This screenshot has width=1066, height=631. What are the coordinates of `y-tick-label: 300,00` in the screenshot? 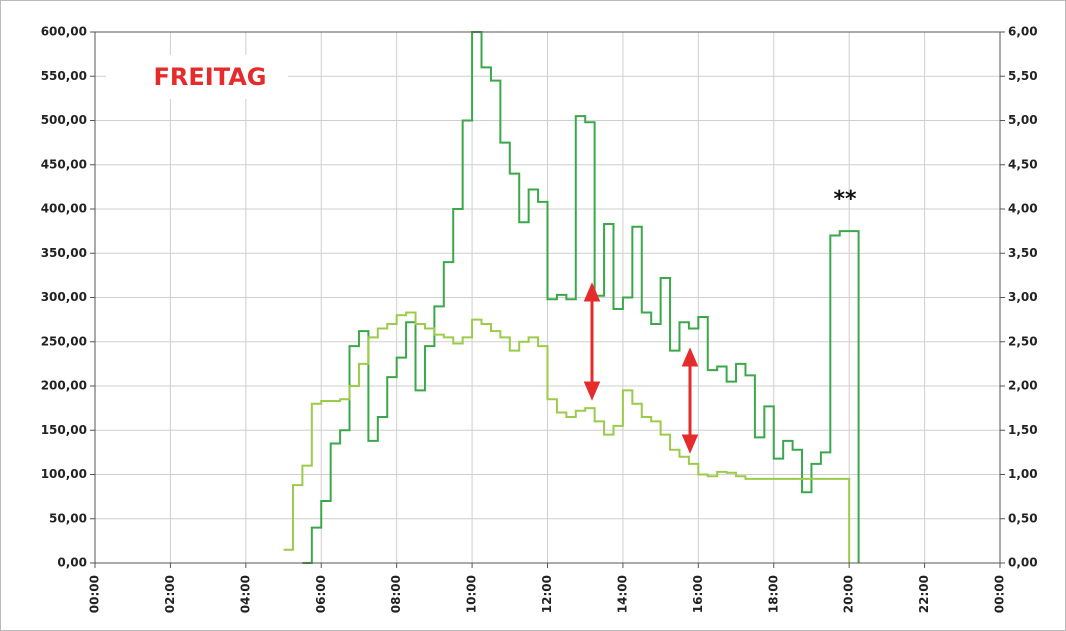 It's located at (64, 297).